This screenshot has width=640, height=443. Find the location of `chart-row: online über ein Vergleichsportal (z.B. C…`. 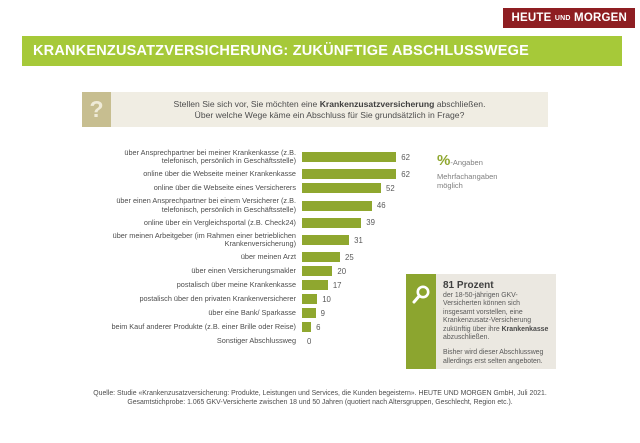

chart-row: online über ein Vergleichsportal (z.B. C… is located at coordinates (260, 222).